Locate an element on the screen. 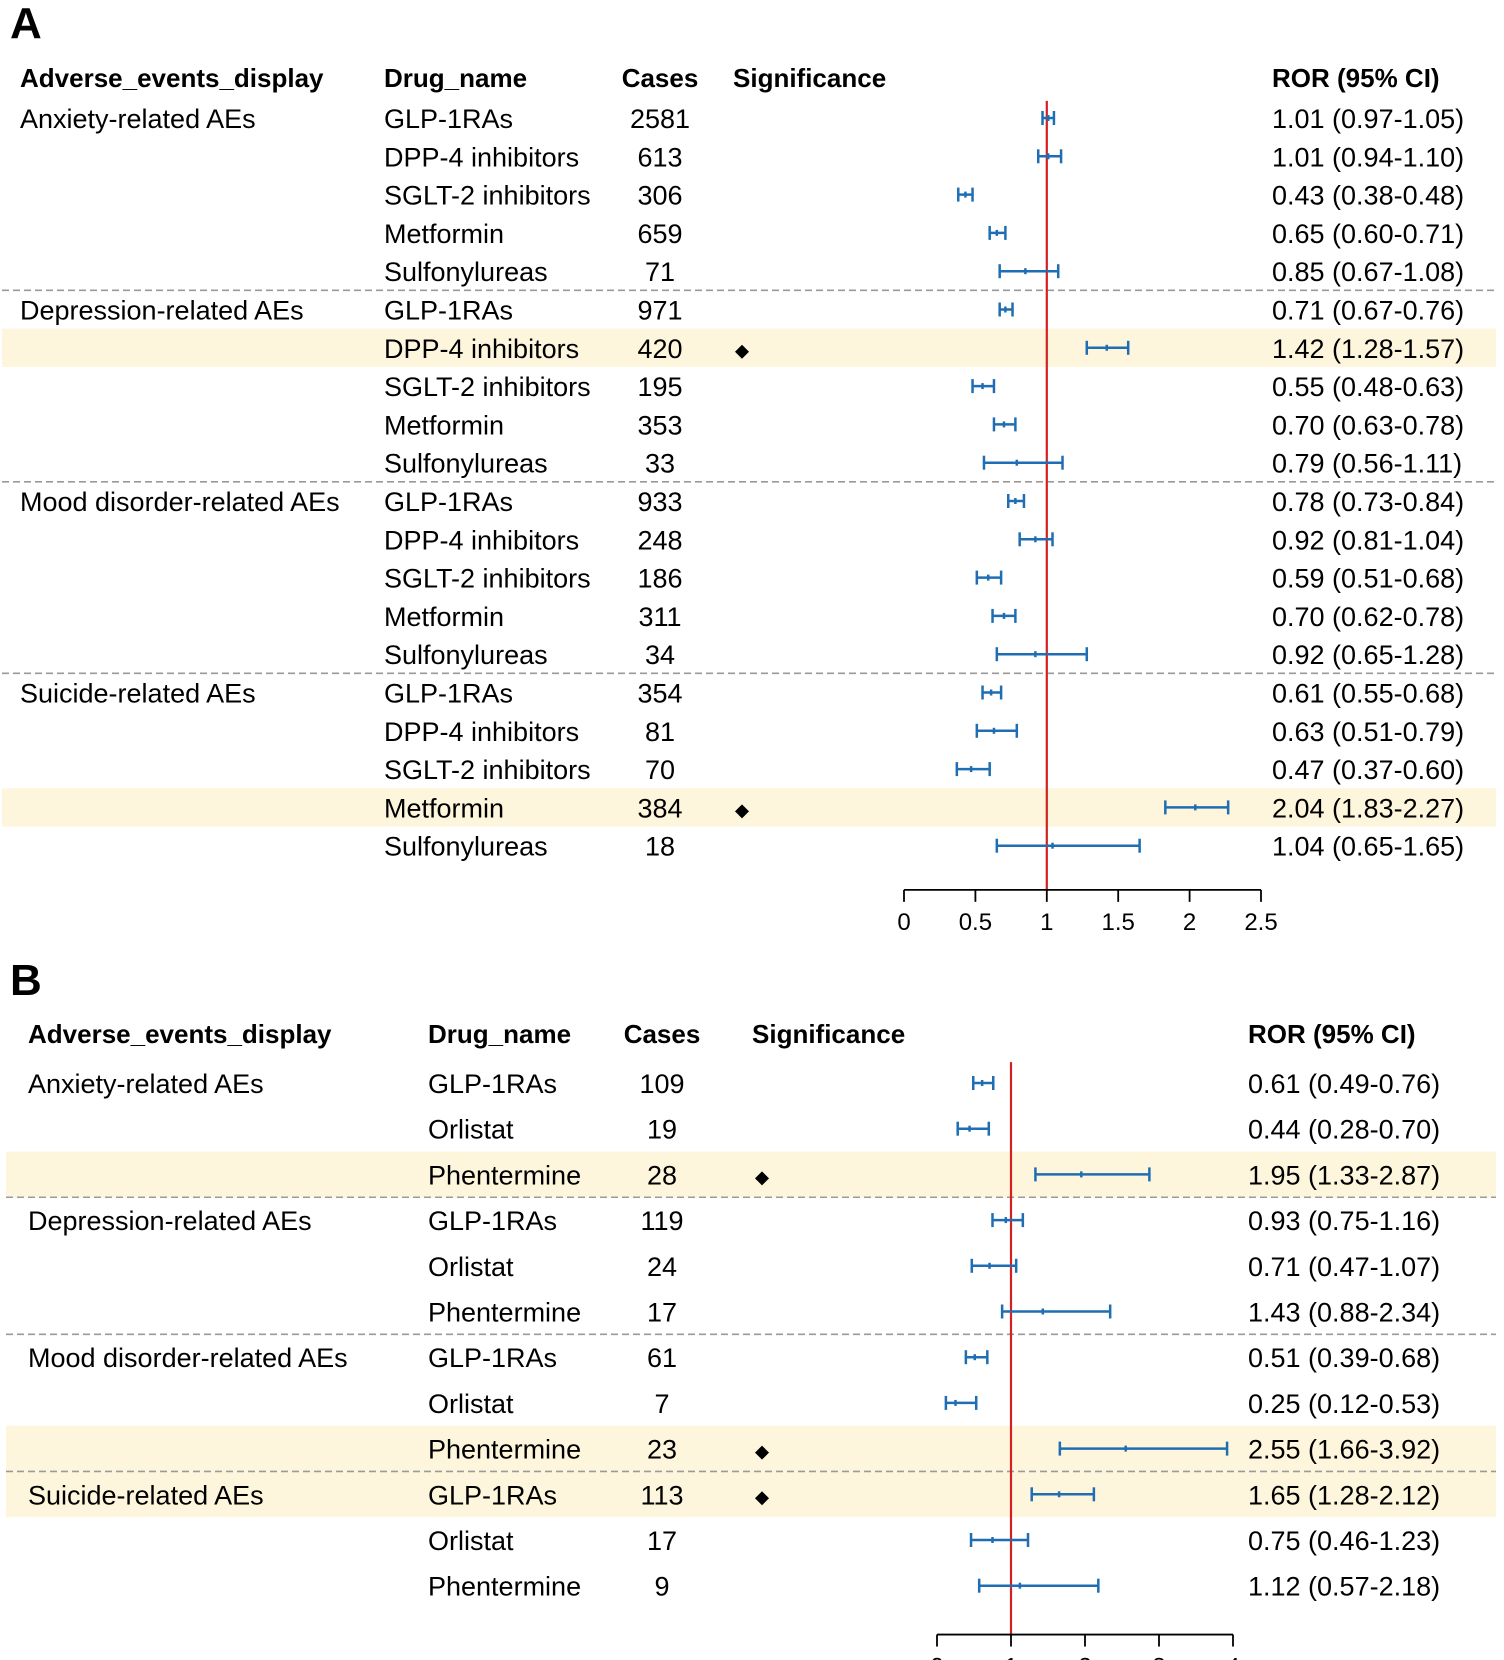  ror-ci-label: 1.12 (0.57-2.18) is located at coordinates (1344, 1587).